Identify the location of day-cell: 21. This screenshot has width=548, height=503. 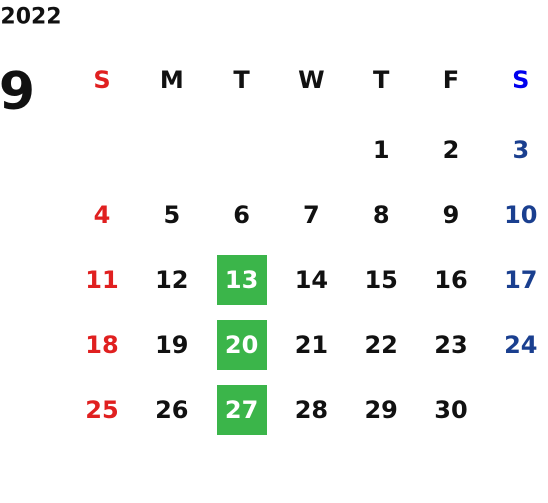
(311, 345).